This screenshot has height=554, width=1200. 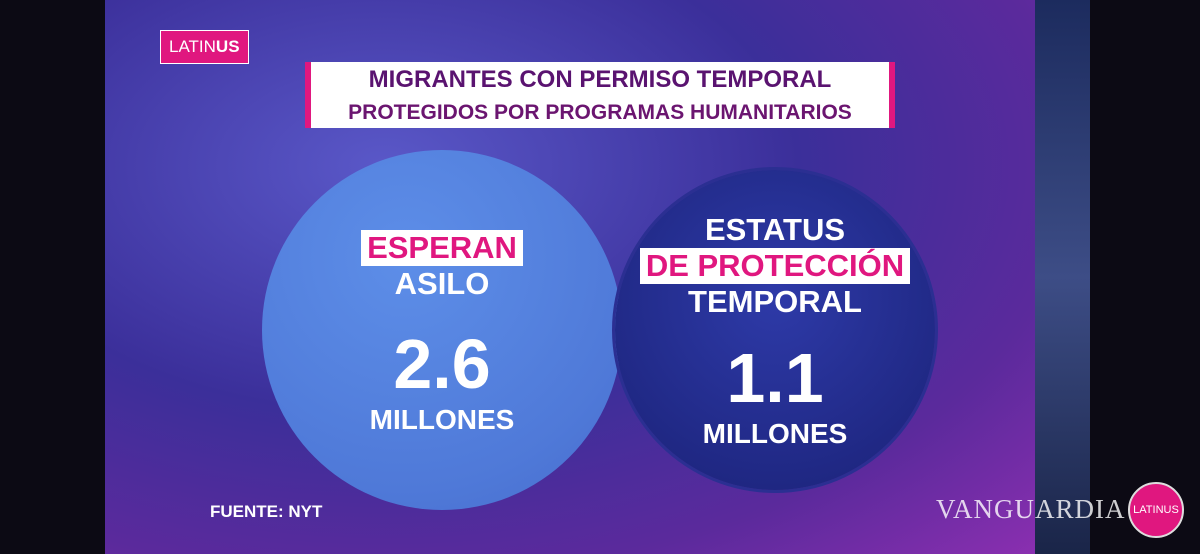 I want to click on label-highlight: DE PROTECCIÓN, so click(x=775, y=266).